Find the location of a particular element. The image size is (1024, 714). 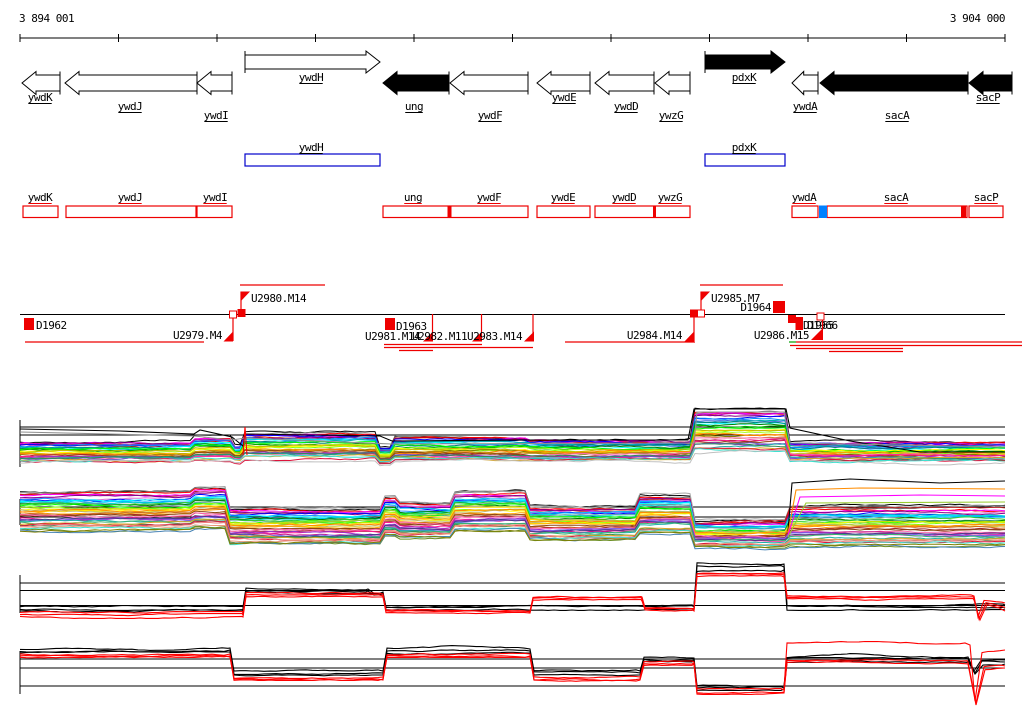

gene-ywdJ-label: ywdJ is located at coordinates (130, 106).